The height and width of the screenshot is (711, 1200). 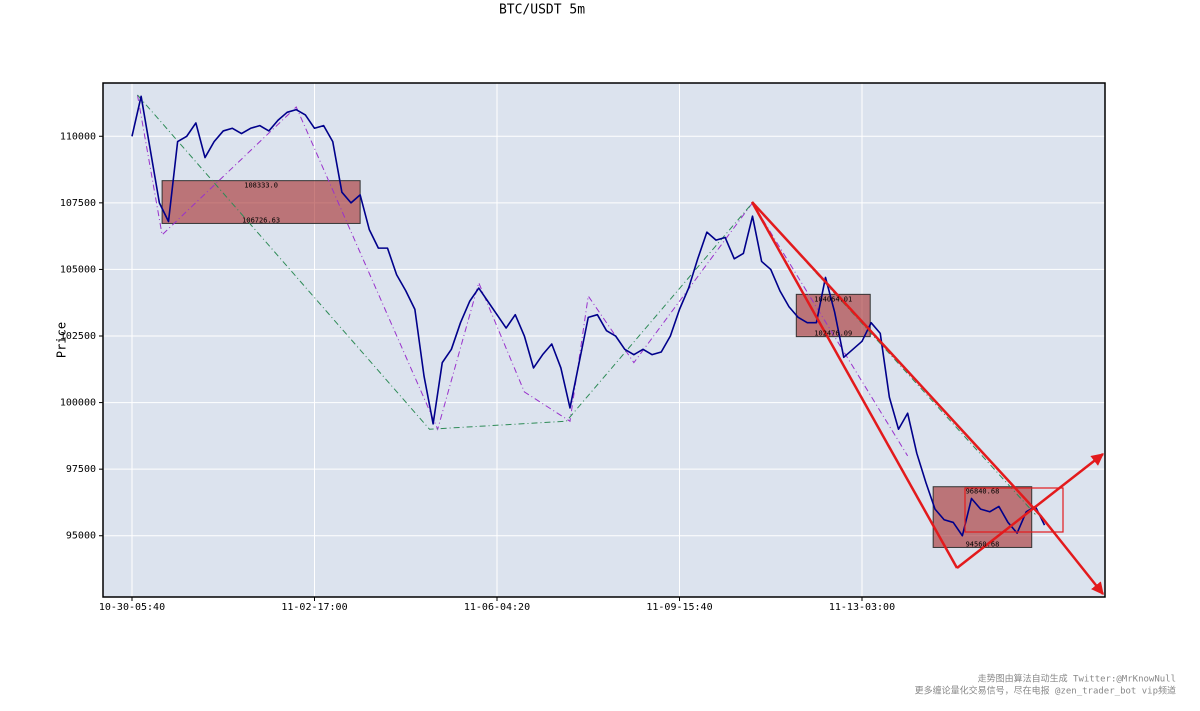 What do you see at coordinates (1077, 679) in the screenshot?
I see `footer-note: 走势图由算法自动生成 Twitter:@MrKnowNull` at bounding box center [1077, 679].